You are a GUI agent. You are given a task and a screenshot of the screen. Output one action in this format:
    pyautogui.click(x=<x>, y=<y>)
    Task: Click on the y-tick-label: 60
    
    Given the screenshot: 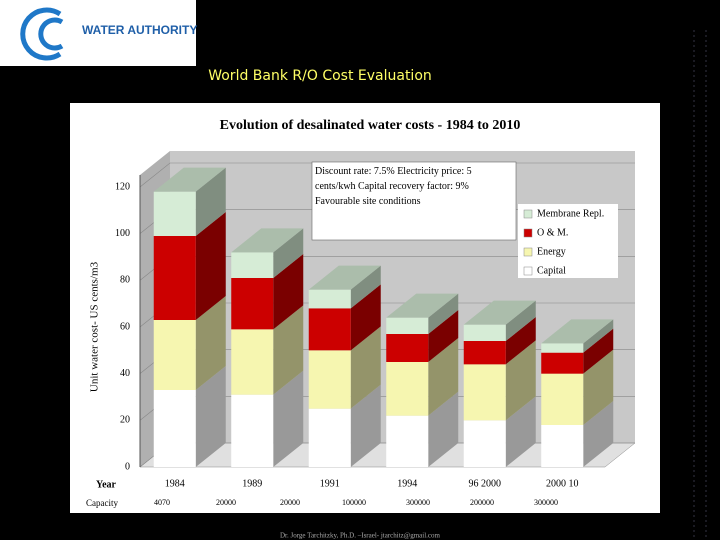 What is the action you would take?
    pyautogui.click(x=125, y=326)
    